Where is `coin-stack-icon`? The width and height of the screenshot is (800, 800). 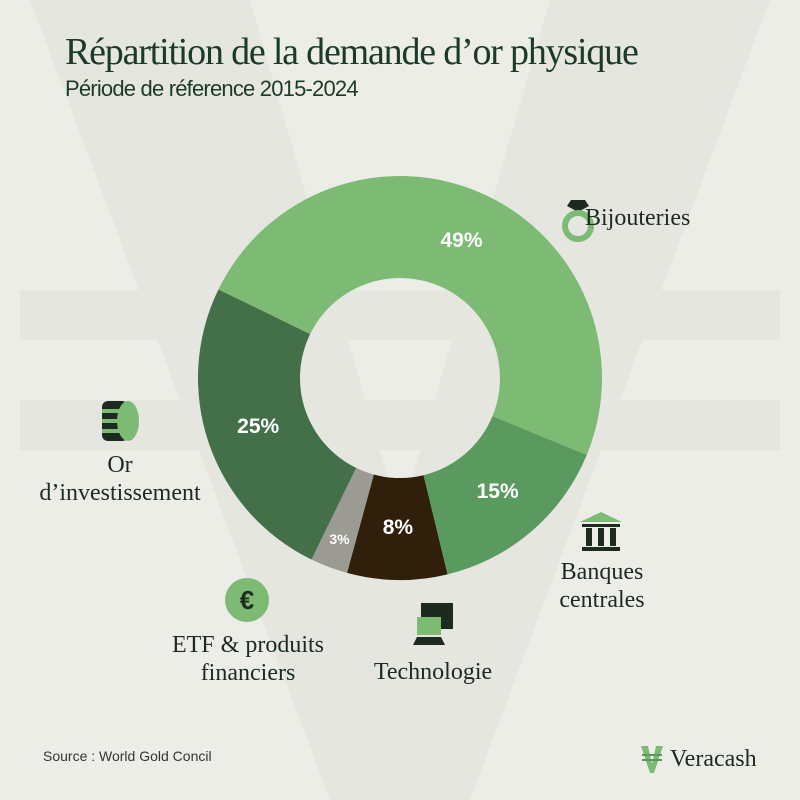
coin-stack-icon is located at coordinates (120, 421).